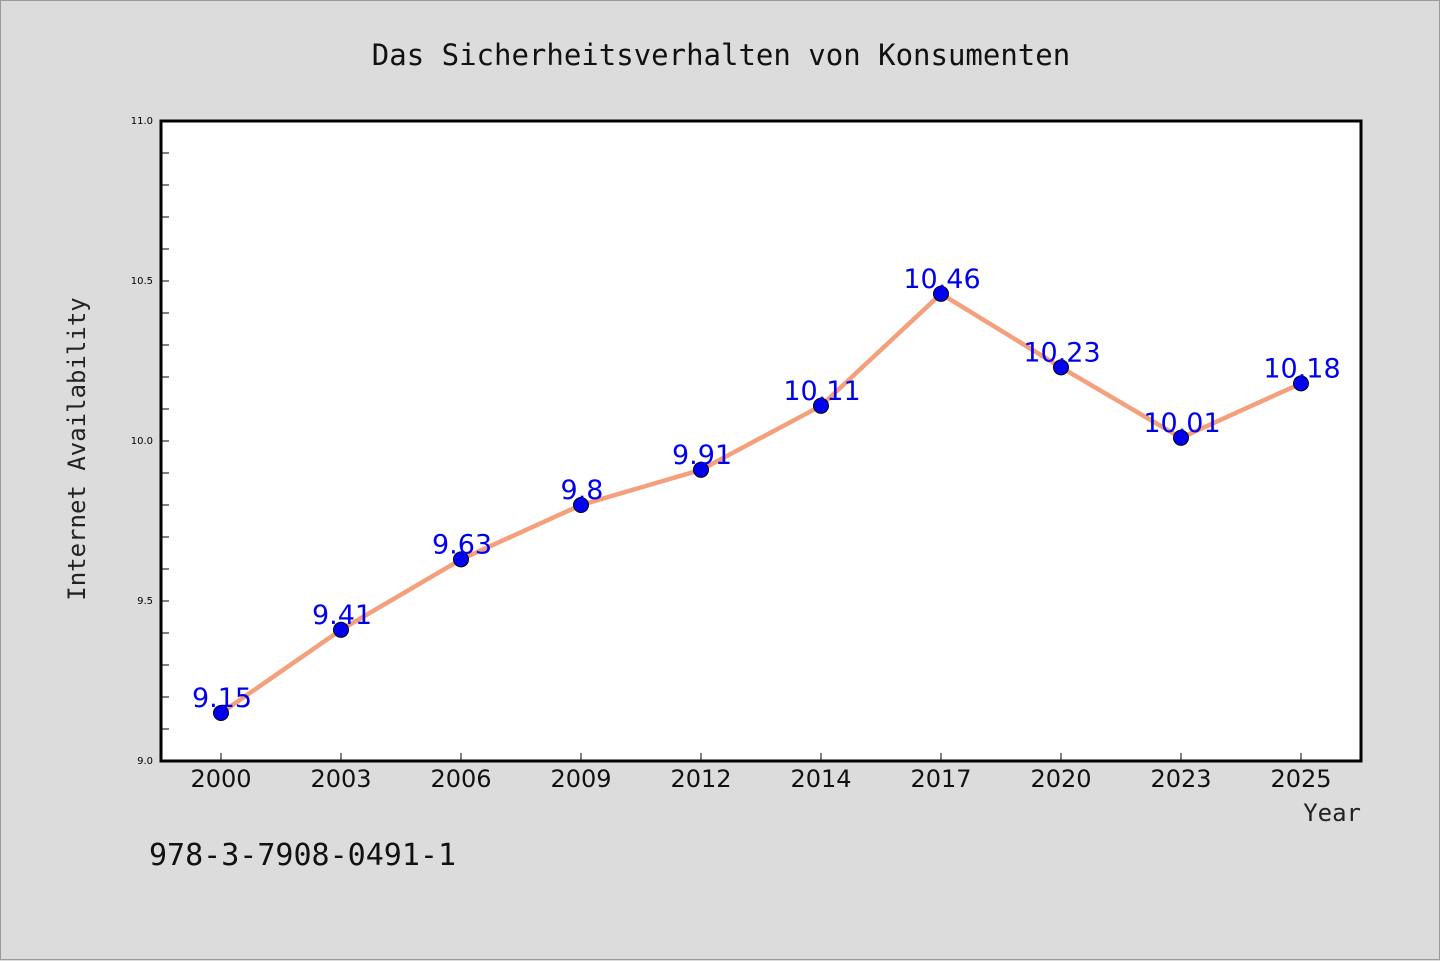 The width and height of the screenshot is (1440, 961). Describe the element at coordinates (1060, 779) in the screenshot. I see `x-tick-label: 2020` at that location.